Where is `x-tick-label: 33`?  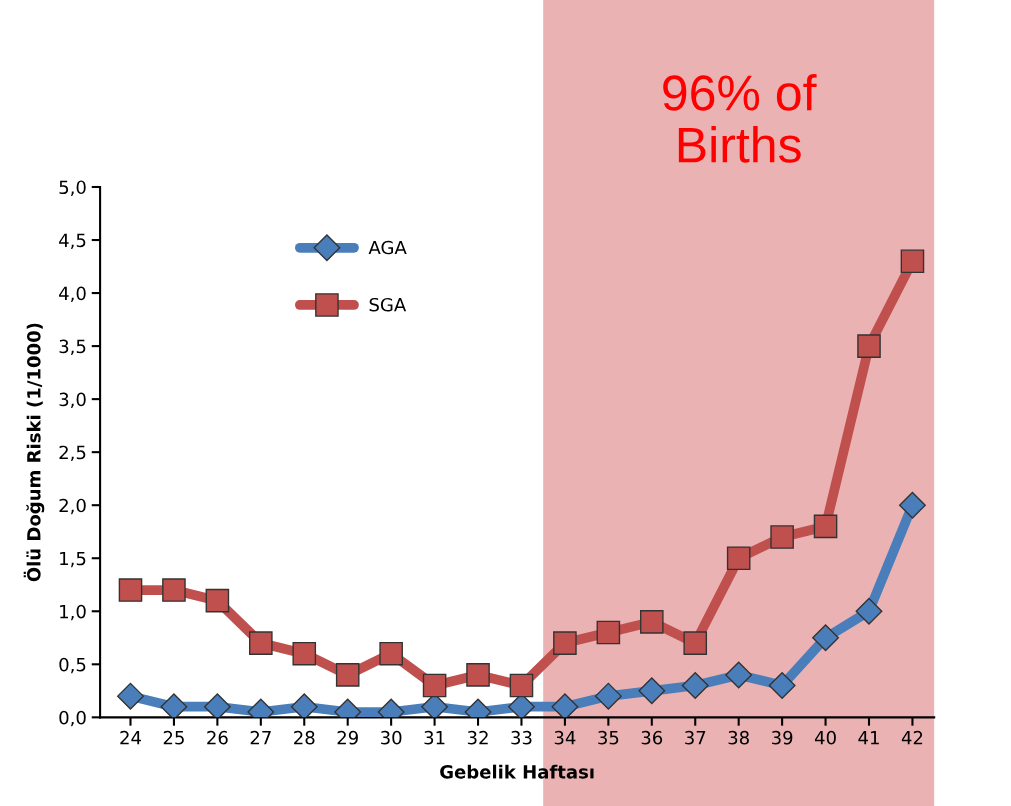 x-tick-label: 33 is located at coordinates (521, 737).